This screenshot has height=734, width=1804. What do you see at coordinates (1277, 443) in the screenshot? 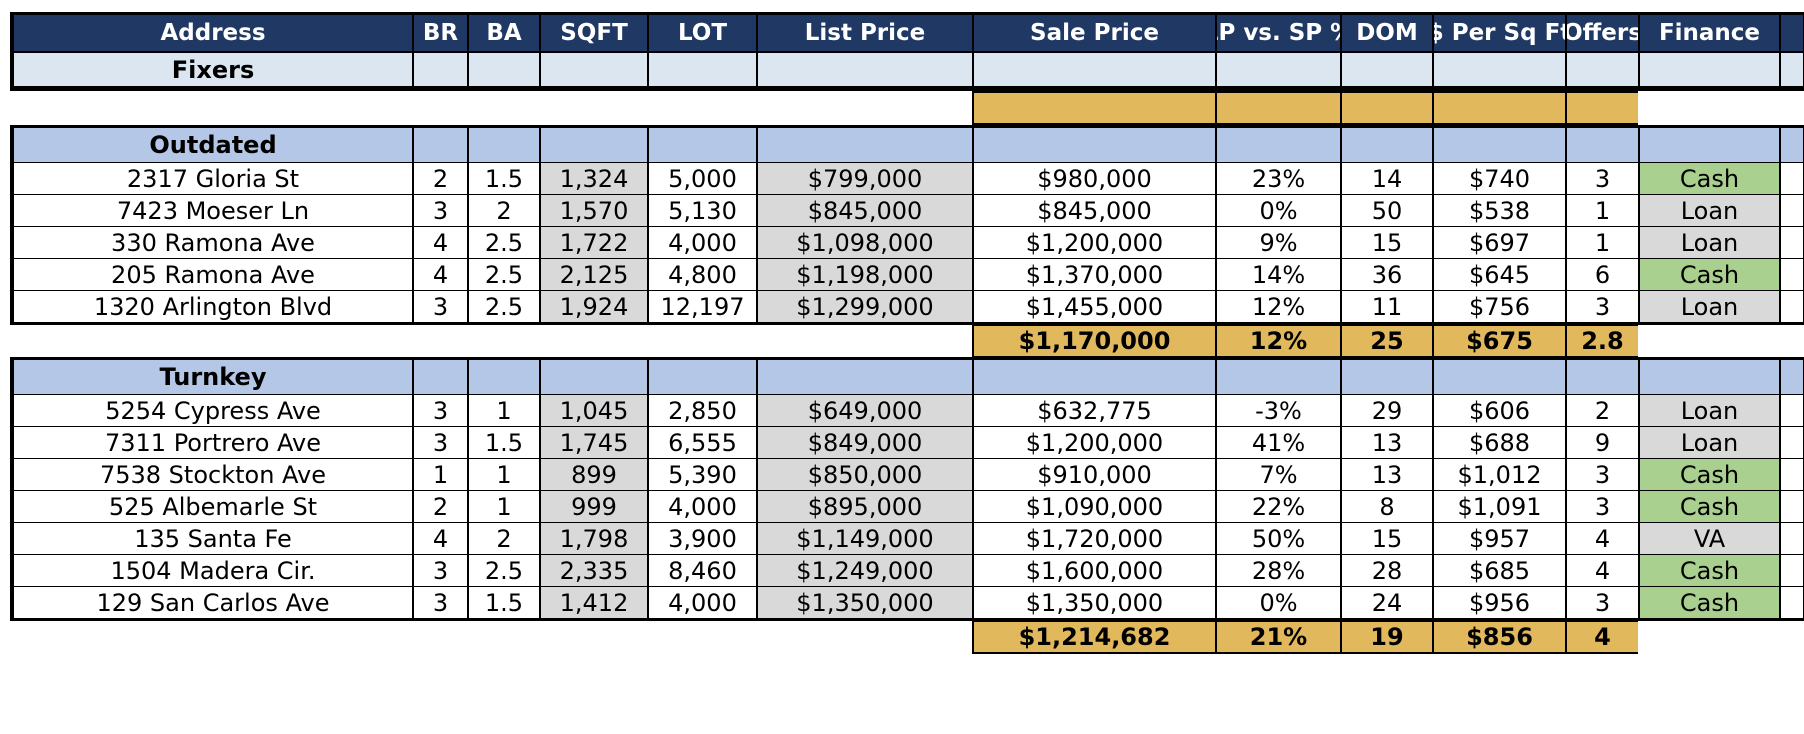
I see `cell-lp-vs-sp: 41%` at bounding box center [1277, 443].